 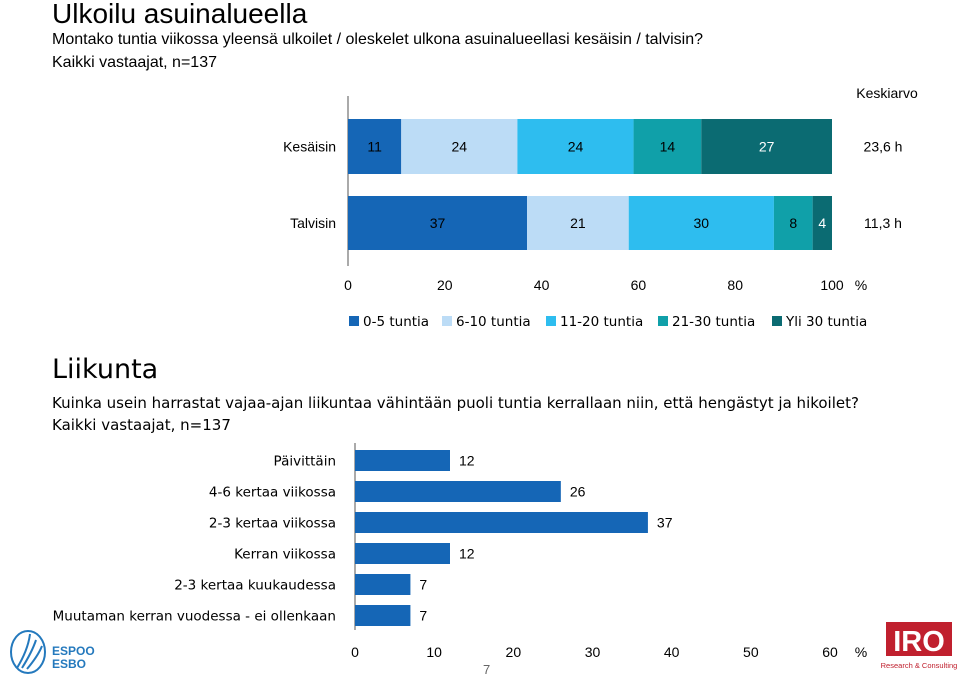 What do you see at coordinates (713, 322) in the screenshot?
I see `legend-label-21-30-tuntia: 21-30 tuntia` at bounding box center [713, 322].